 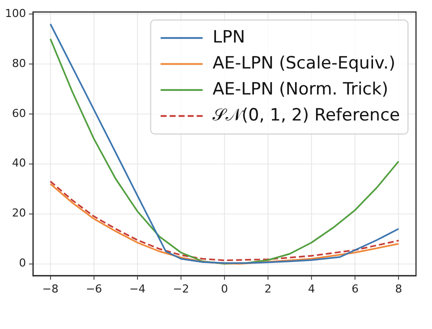 What do you see at coordinates (19, 213) in the screenshot?
I see `y-tick-label: 20` at bounding box center [19, 213].